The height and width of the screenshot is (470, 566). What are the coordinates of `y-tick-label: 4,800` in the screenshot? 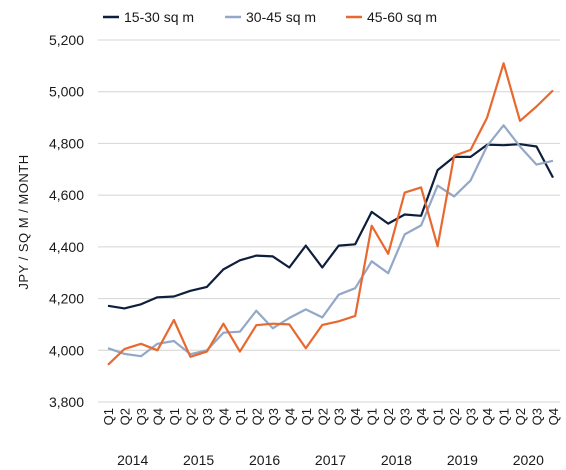 It's located at (66, 143).